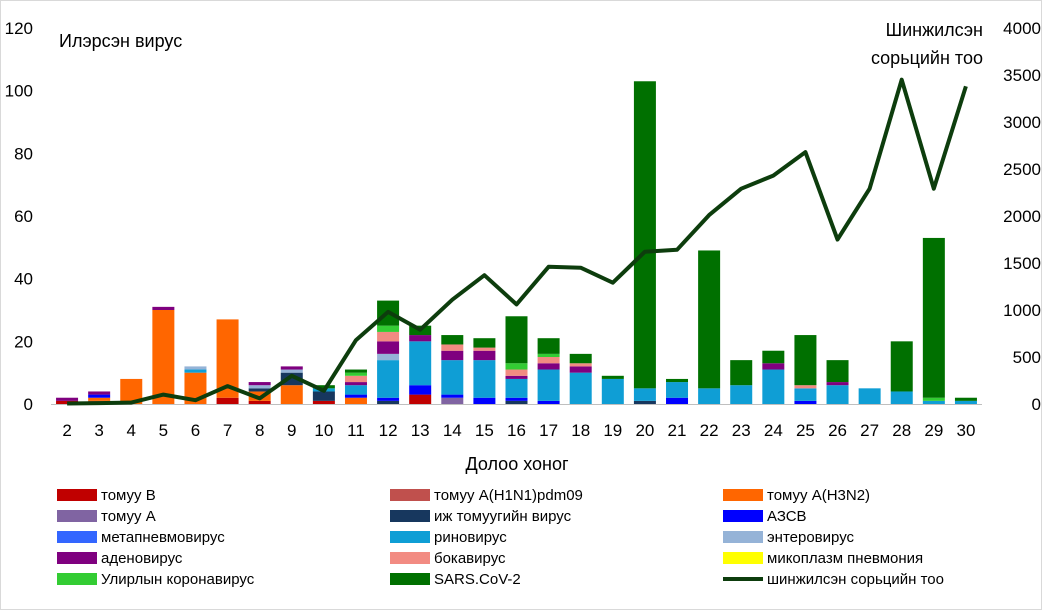 This screenshot has height=611, width=1042. I want to click on x-tick-label: 4, so click(131, 430).